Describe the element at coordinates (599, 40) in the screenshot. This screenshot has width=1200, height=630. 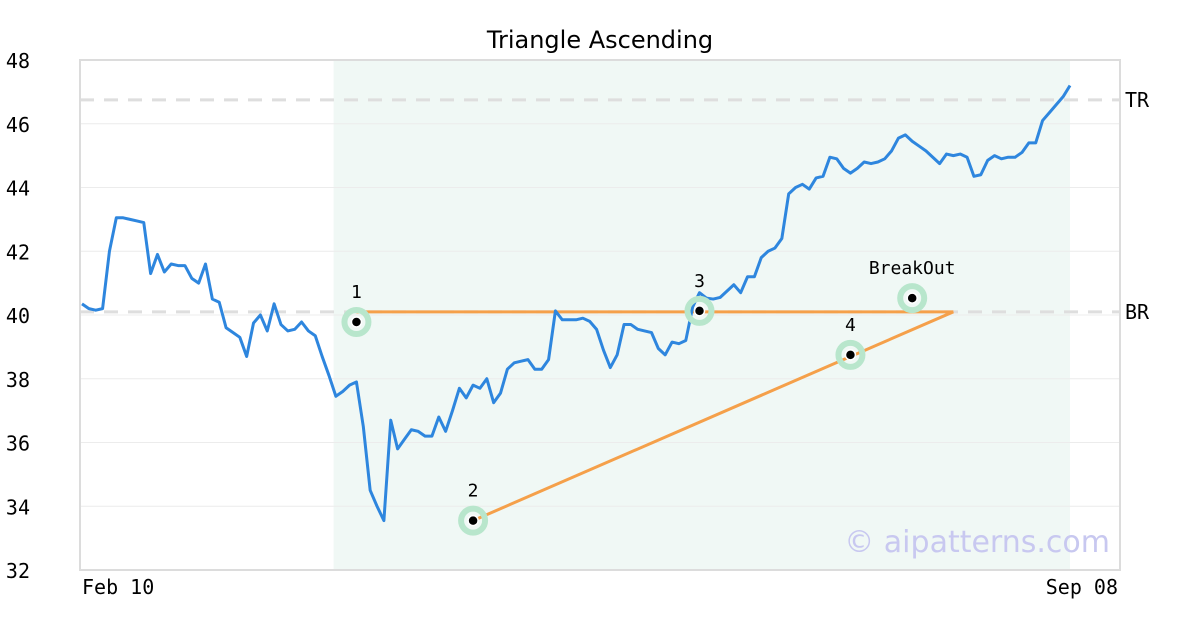
I see `chart-title: Triangle Ascending` at that location.